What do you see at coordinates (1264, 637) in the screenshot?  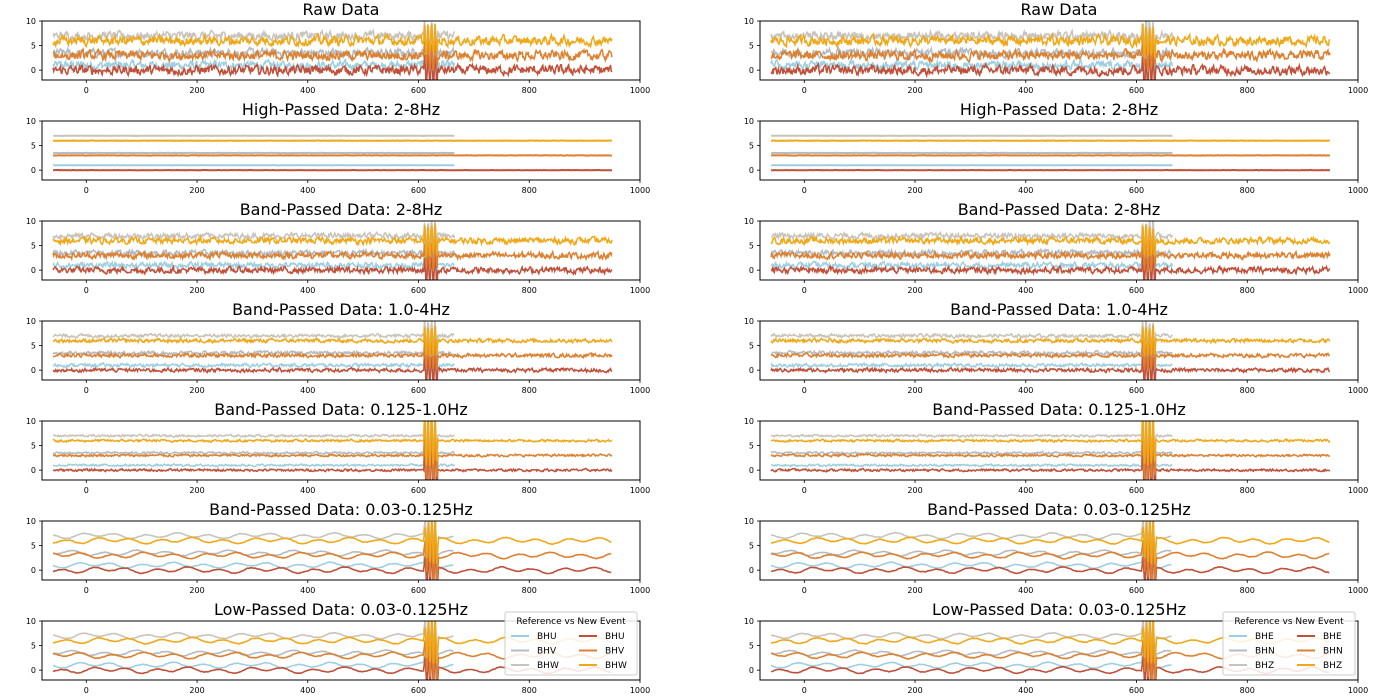 I see `legend-label-reference: BHE` at bounding box center [1264, 637].